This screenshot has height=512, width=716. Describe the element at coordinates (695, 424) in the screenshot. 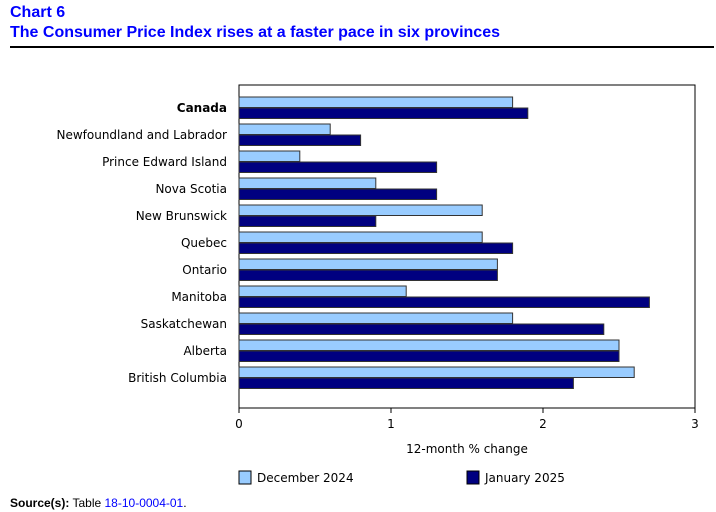

I see `x-tick-label: 3` at that location.